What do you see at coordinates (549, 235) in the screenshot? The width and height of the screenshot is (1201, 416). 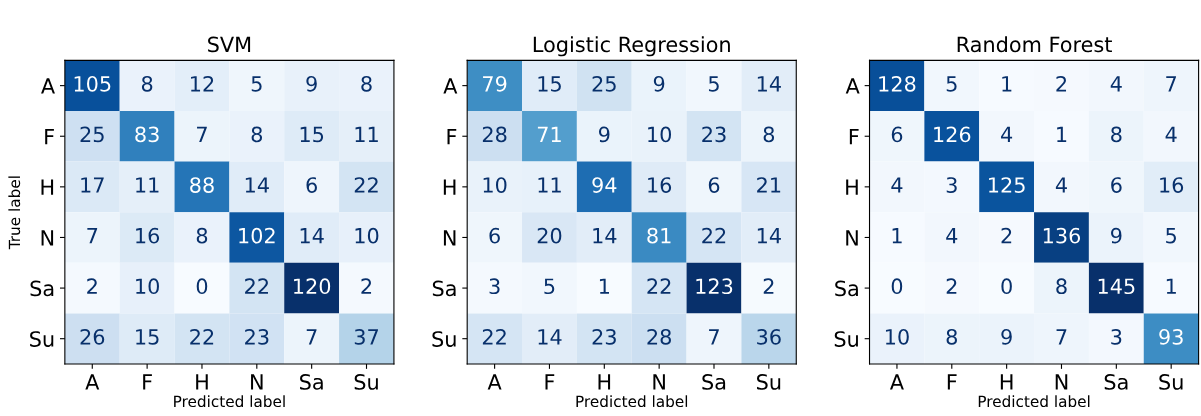 I see `data-label: 20` at bounding box center [549, 235].